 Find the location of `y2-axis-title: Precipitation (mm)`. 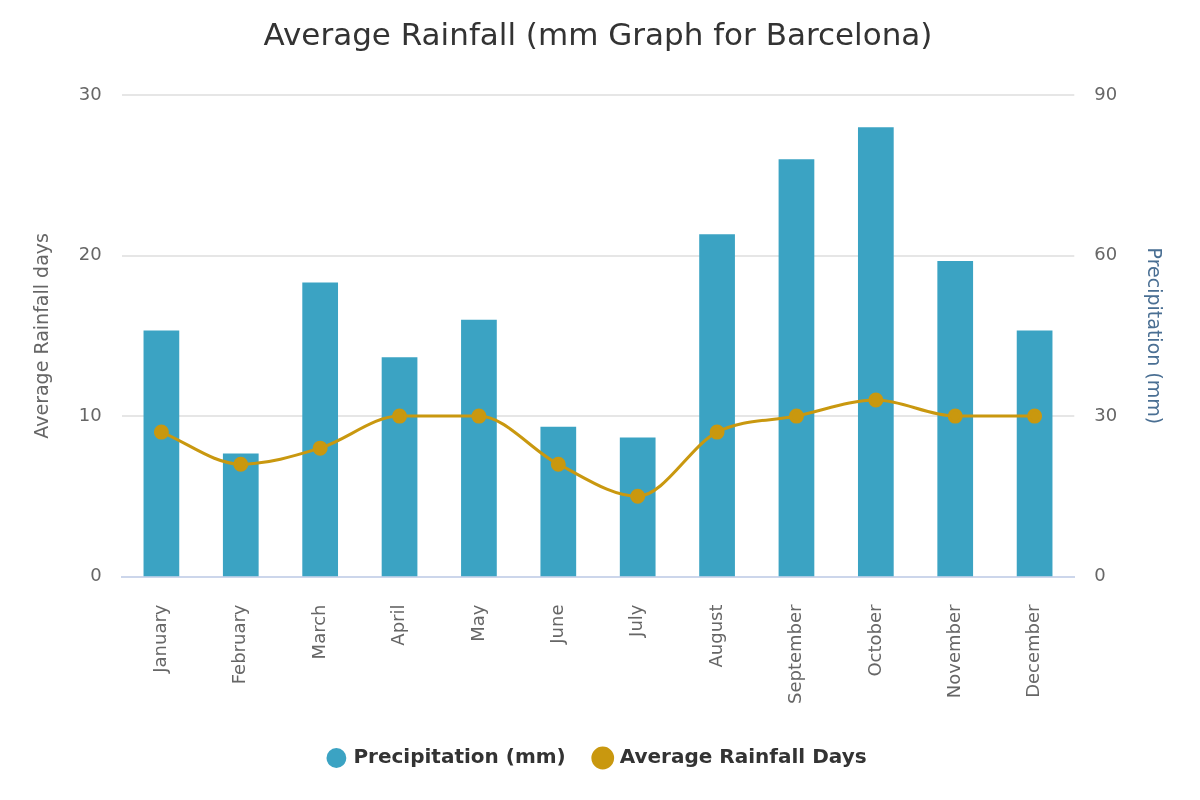

y2-axis-title: Precipitation (mm) is located at coordinates (1154, 336).